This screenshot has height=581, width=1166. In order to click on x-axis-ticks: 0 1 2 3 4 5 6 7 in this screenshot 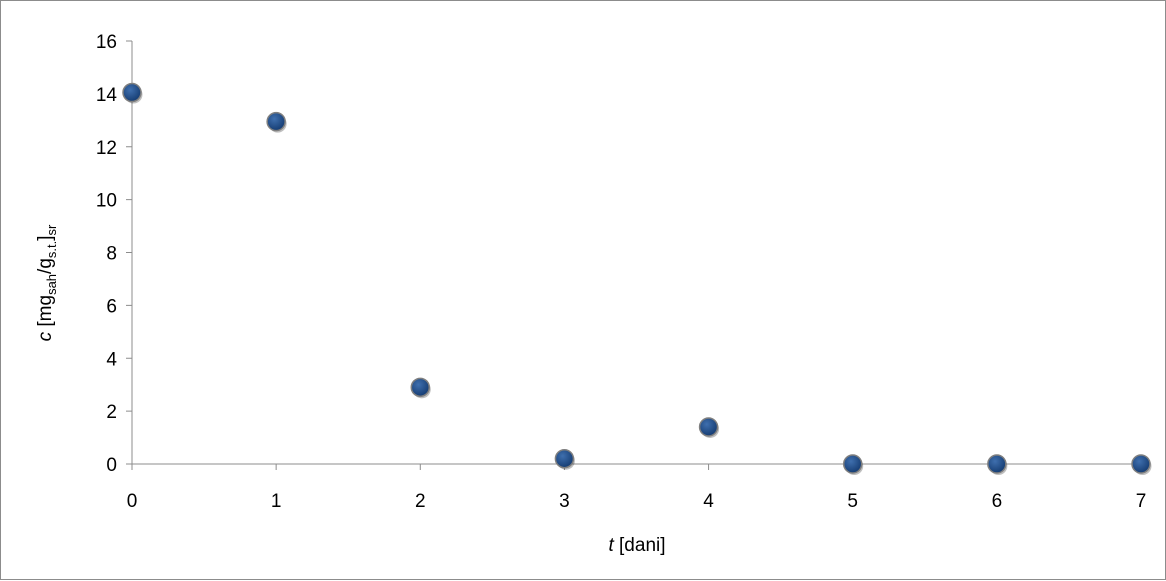, I will do `click(637, 488)`.